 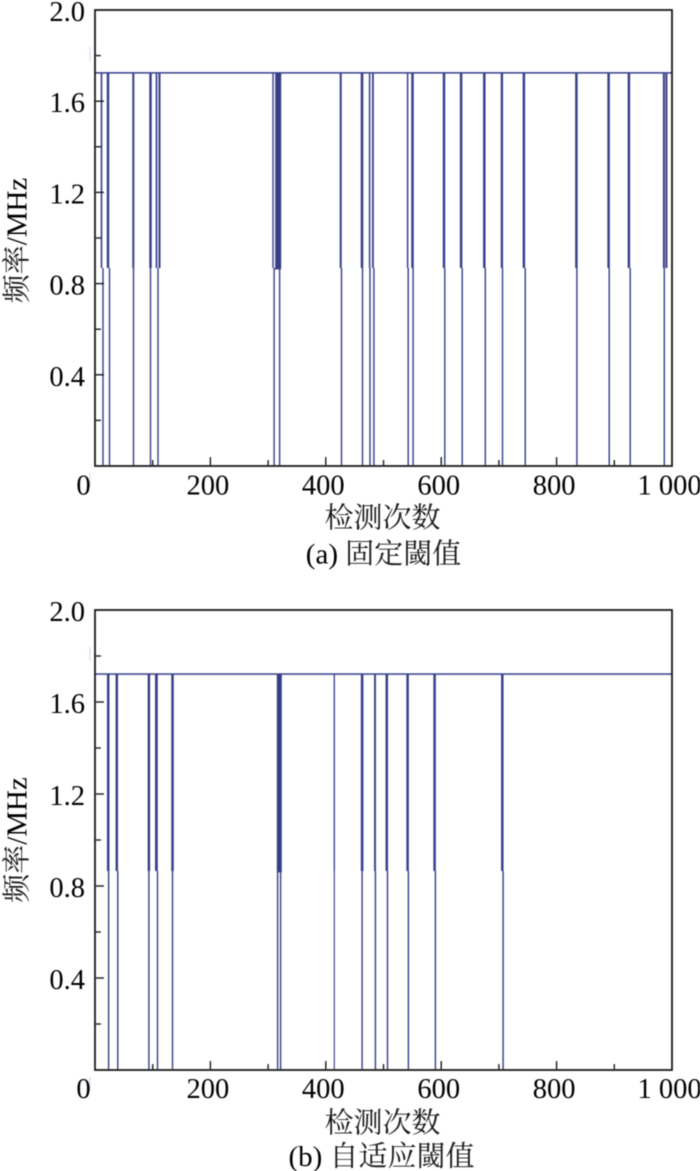 I want to click on svg-text: (b), so click(x=306, y=1156).